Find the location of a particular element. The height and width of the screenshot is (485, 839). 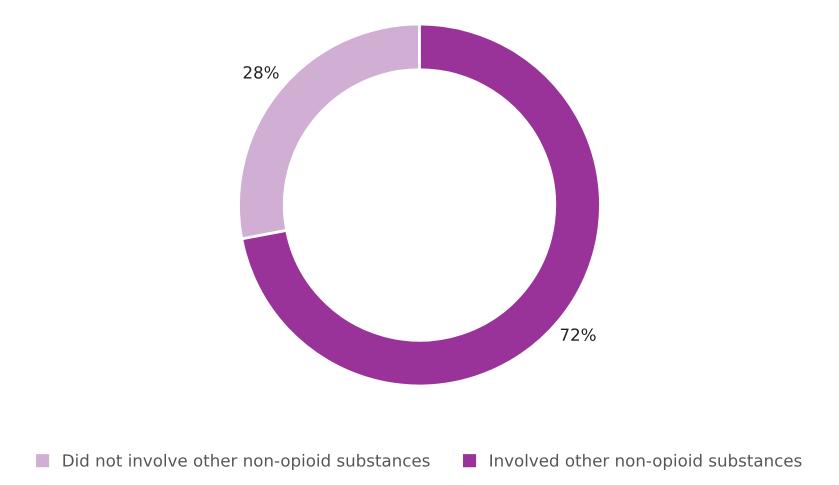

legend-label: Did not involve other non-opioid substances is located at coordinates (246, 462).